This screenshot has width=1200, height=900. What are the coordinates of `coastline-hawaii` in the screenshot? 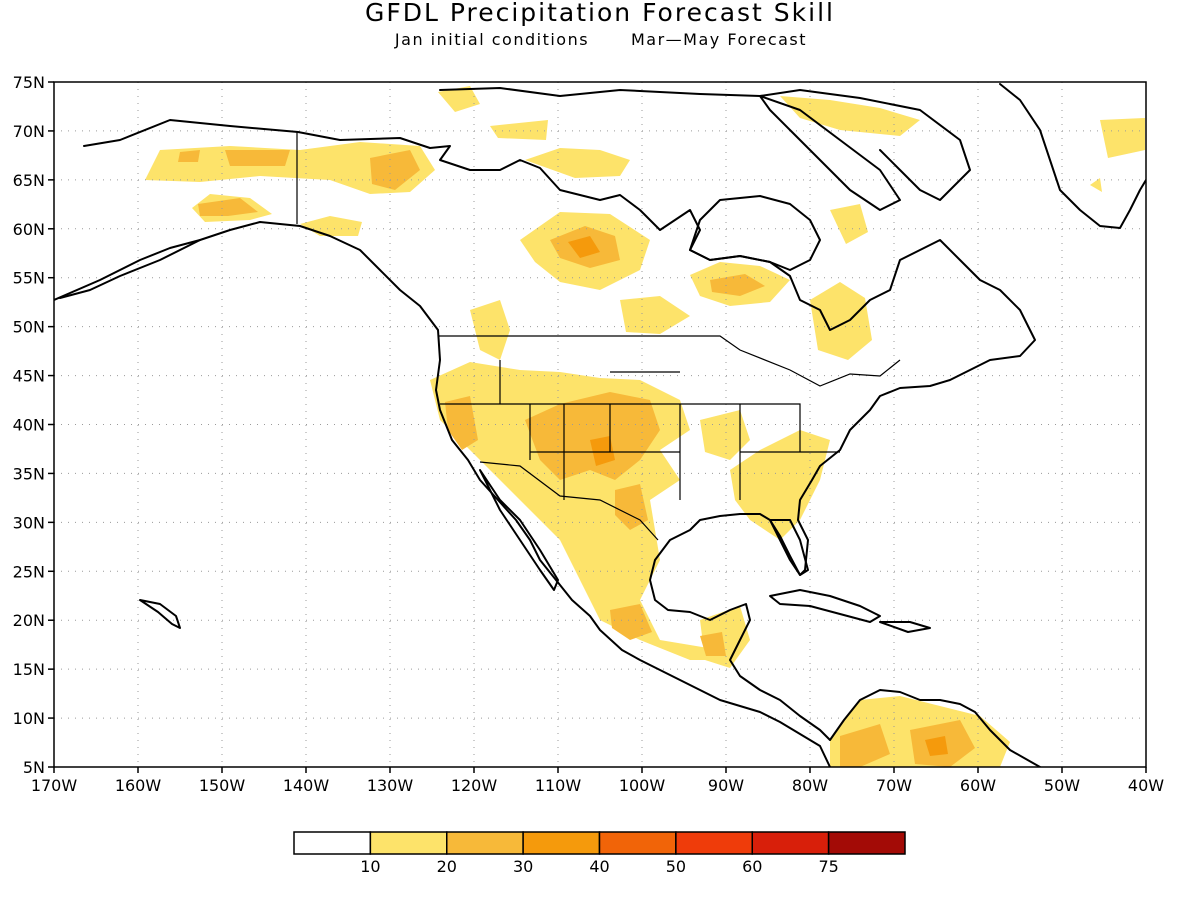 It's located at (160, 614).